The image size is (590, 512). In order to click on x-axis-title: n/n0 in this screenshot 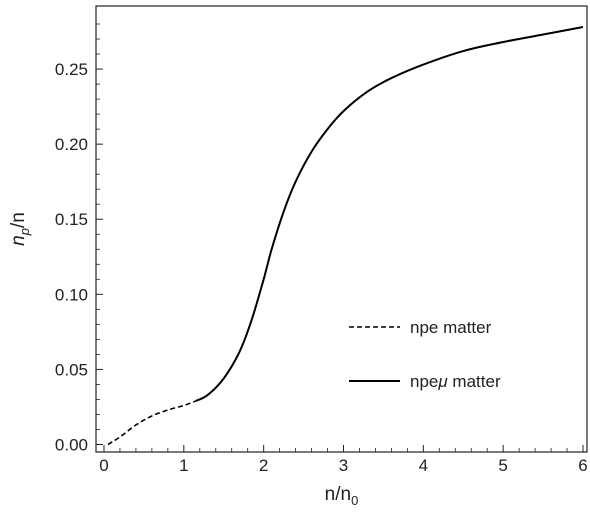, I will do `click(342, 496)`.